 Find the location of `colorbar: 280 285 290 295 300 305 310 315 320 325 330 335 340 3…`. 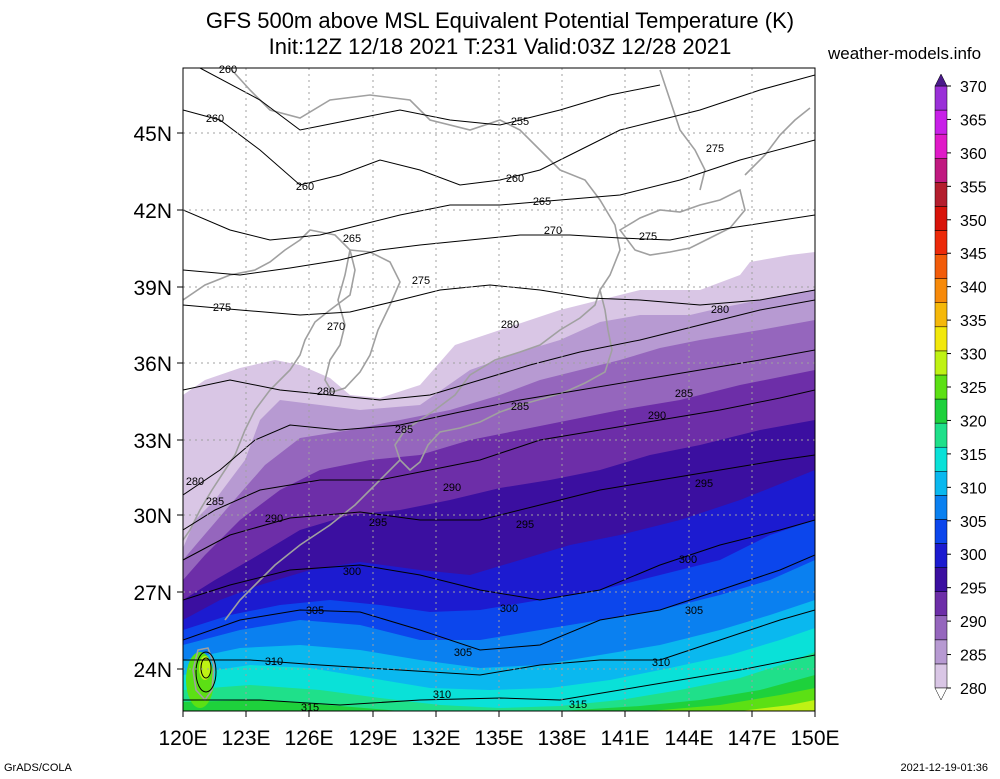

colorbar: 280 285 290 295 300 305 310 315 320 325 330 335 340 3… is located at coordinates (960, 387).